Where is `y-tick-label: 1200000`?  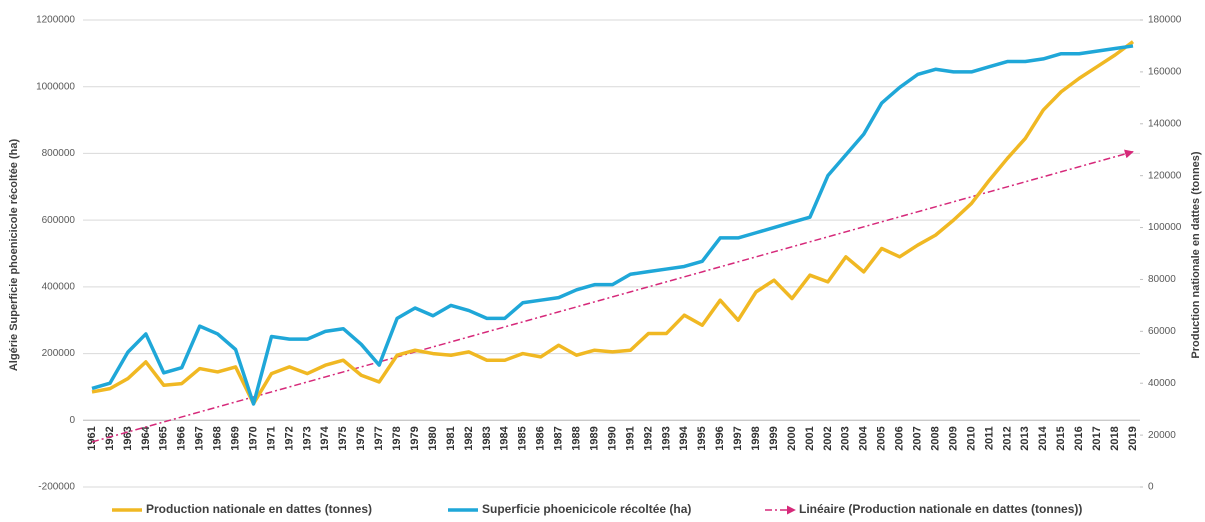 y-tick-label: 1200000 is located at coordinates (55, 20).